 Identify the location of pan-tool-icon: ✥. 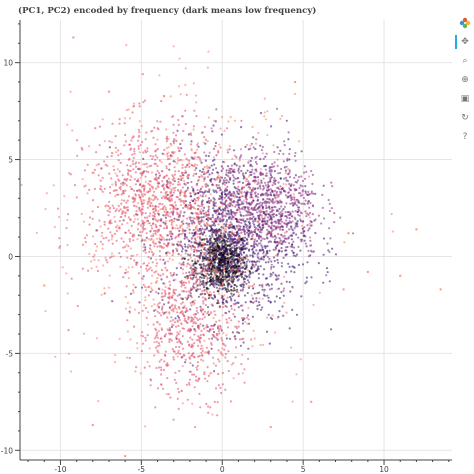
(463, 42).